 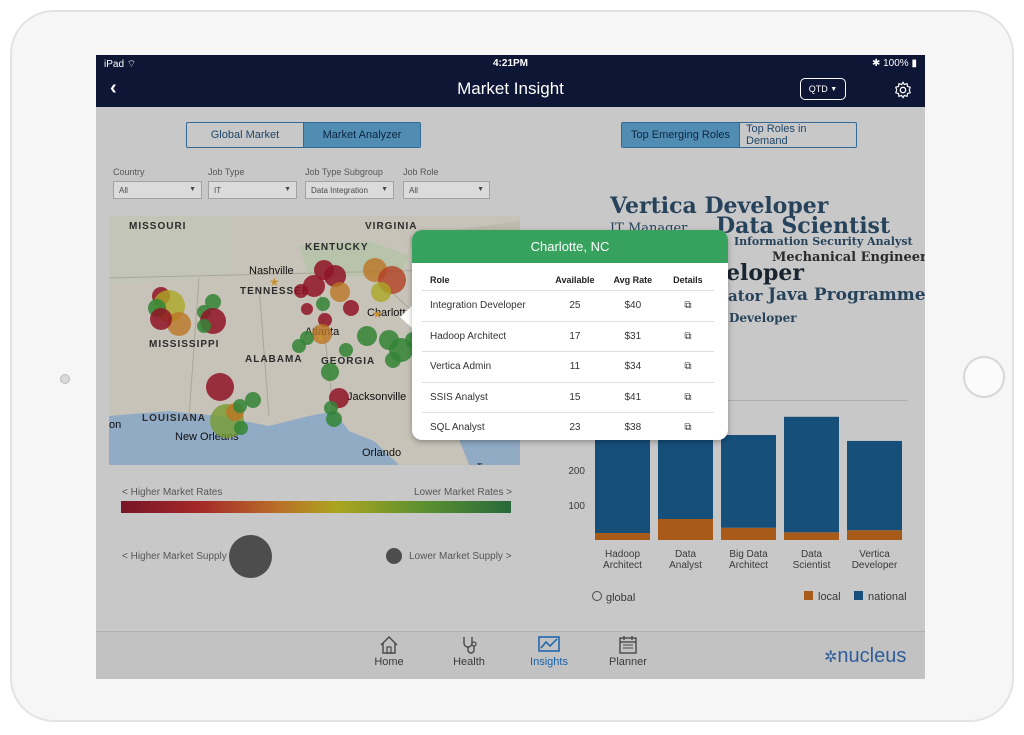 I want to click on role-name: Integration Developer, so click(x=478, y=306).